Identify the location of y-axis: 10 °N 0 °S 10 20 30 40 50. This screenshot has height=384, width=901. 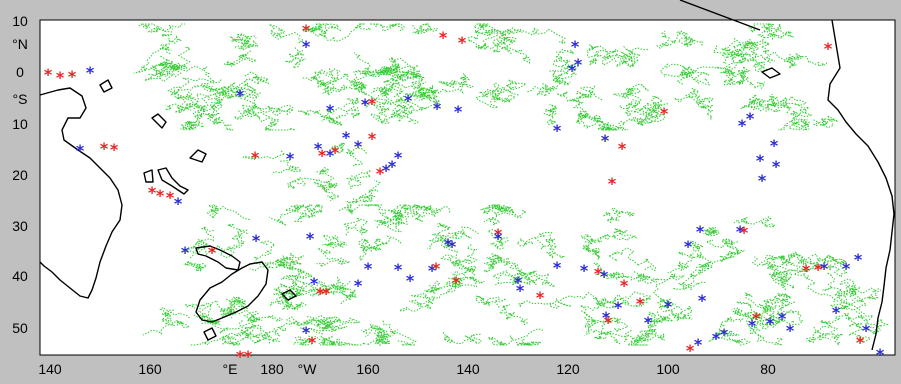
(20, 174).